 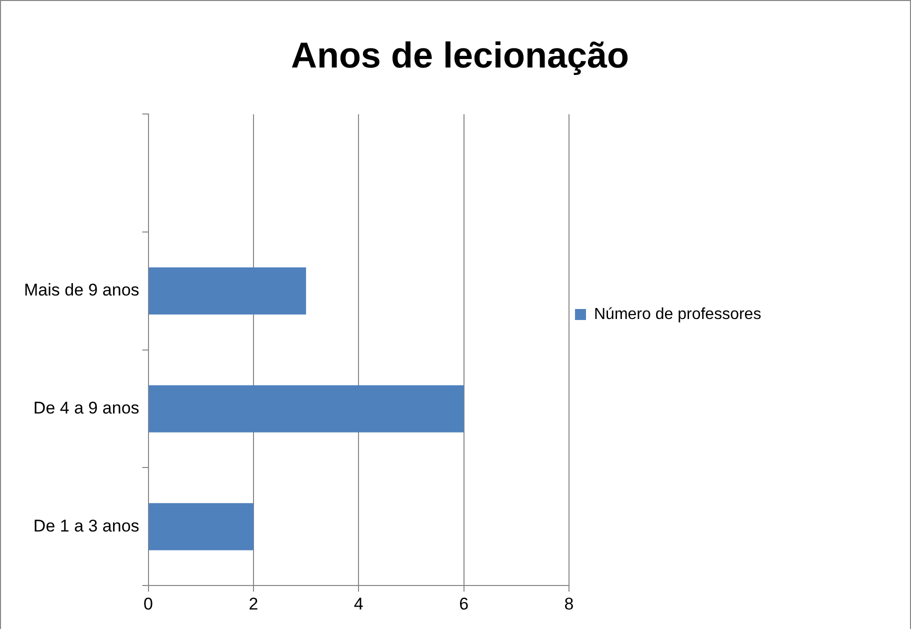 I want to click on y-tick-label: Mais de 9 anos, so click(x=82, y=290).